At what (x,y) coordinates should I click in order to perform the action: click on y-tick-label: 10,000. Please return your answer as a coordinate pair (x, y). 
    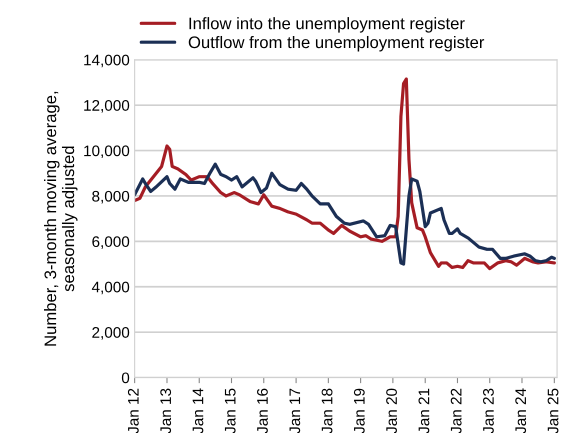
    Looking at the image, I should click on (107, 151).